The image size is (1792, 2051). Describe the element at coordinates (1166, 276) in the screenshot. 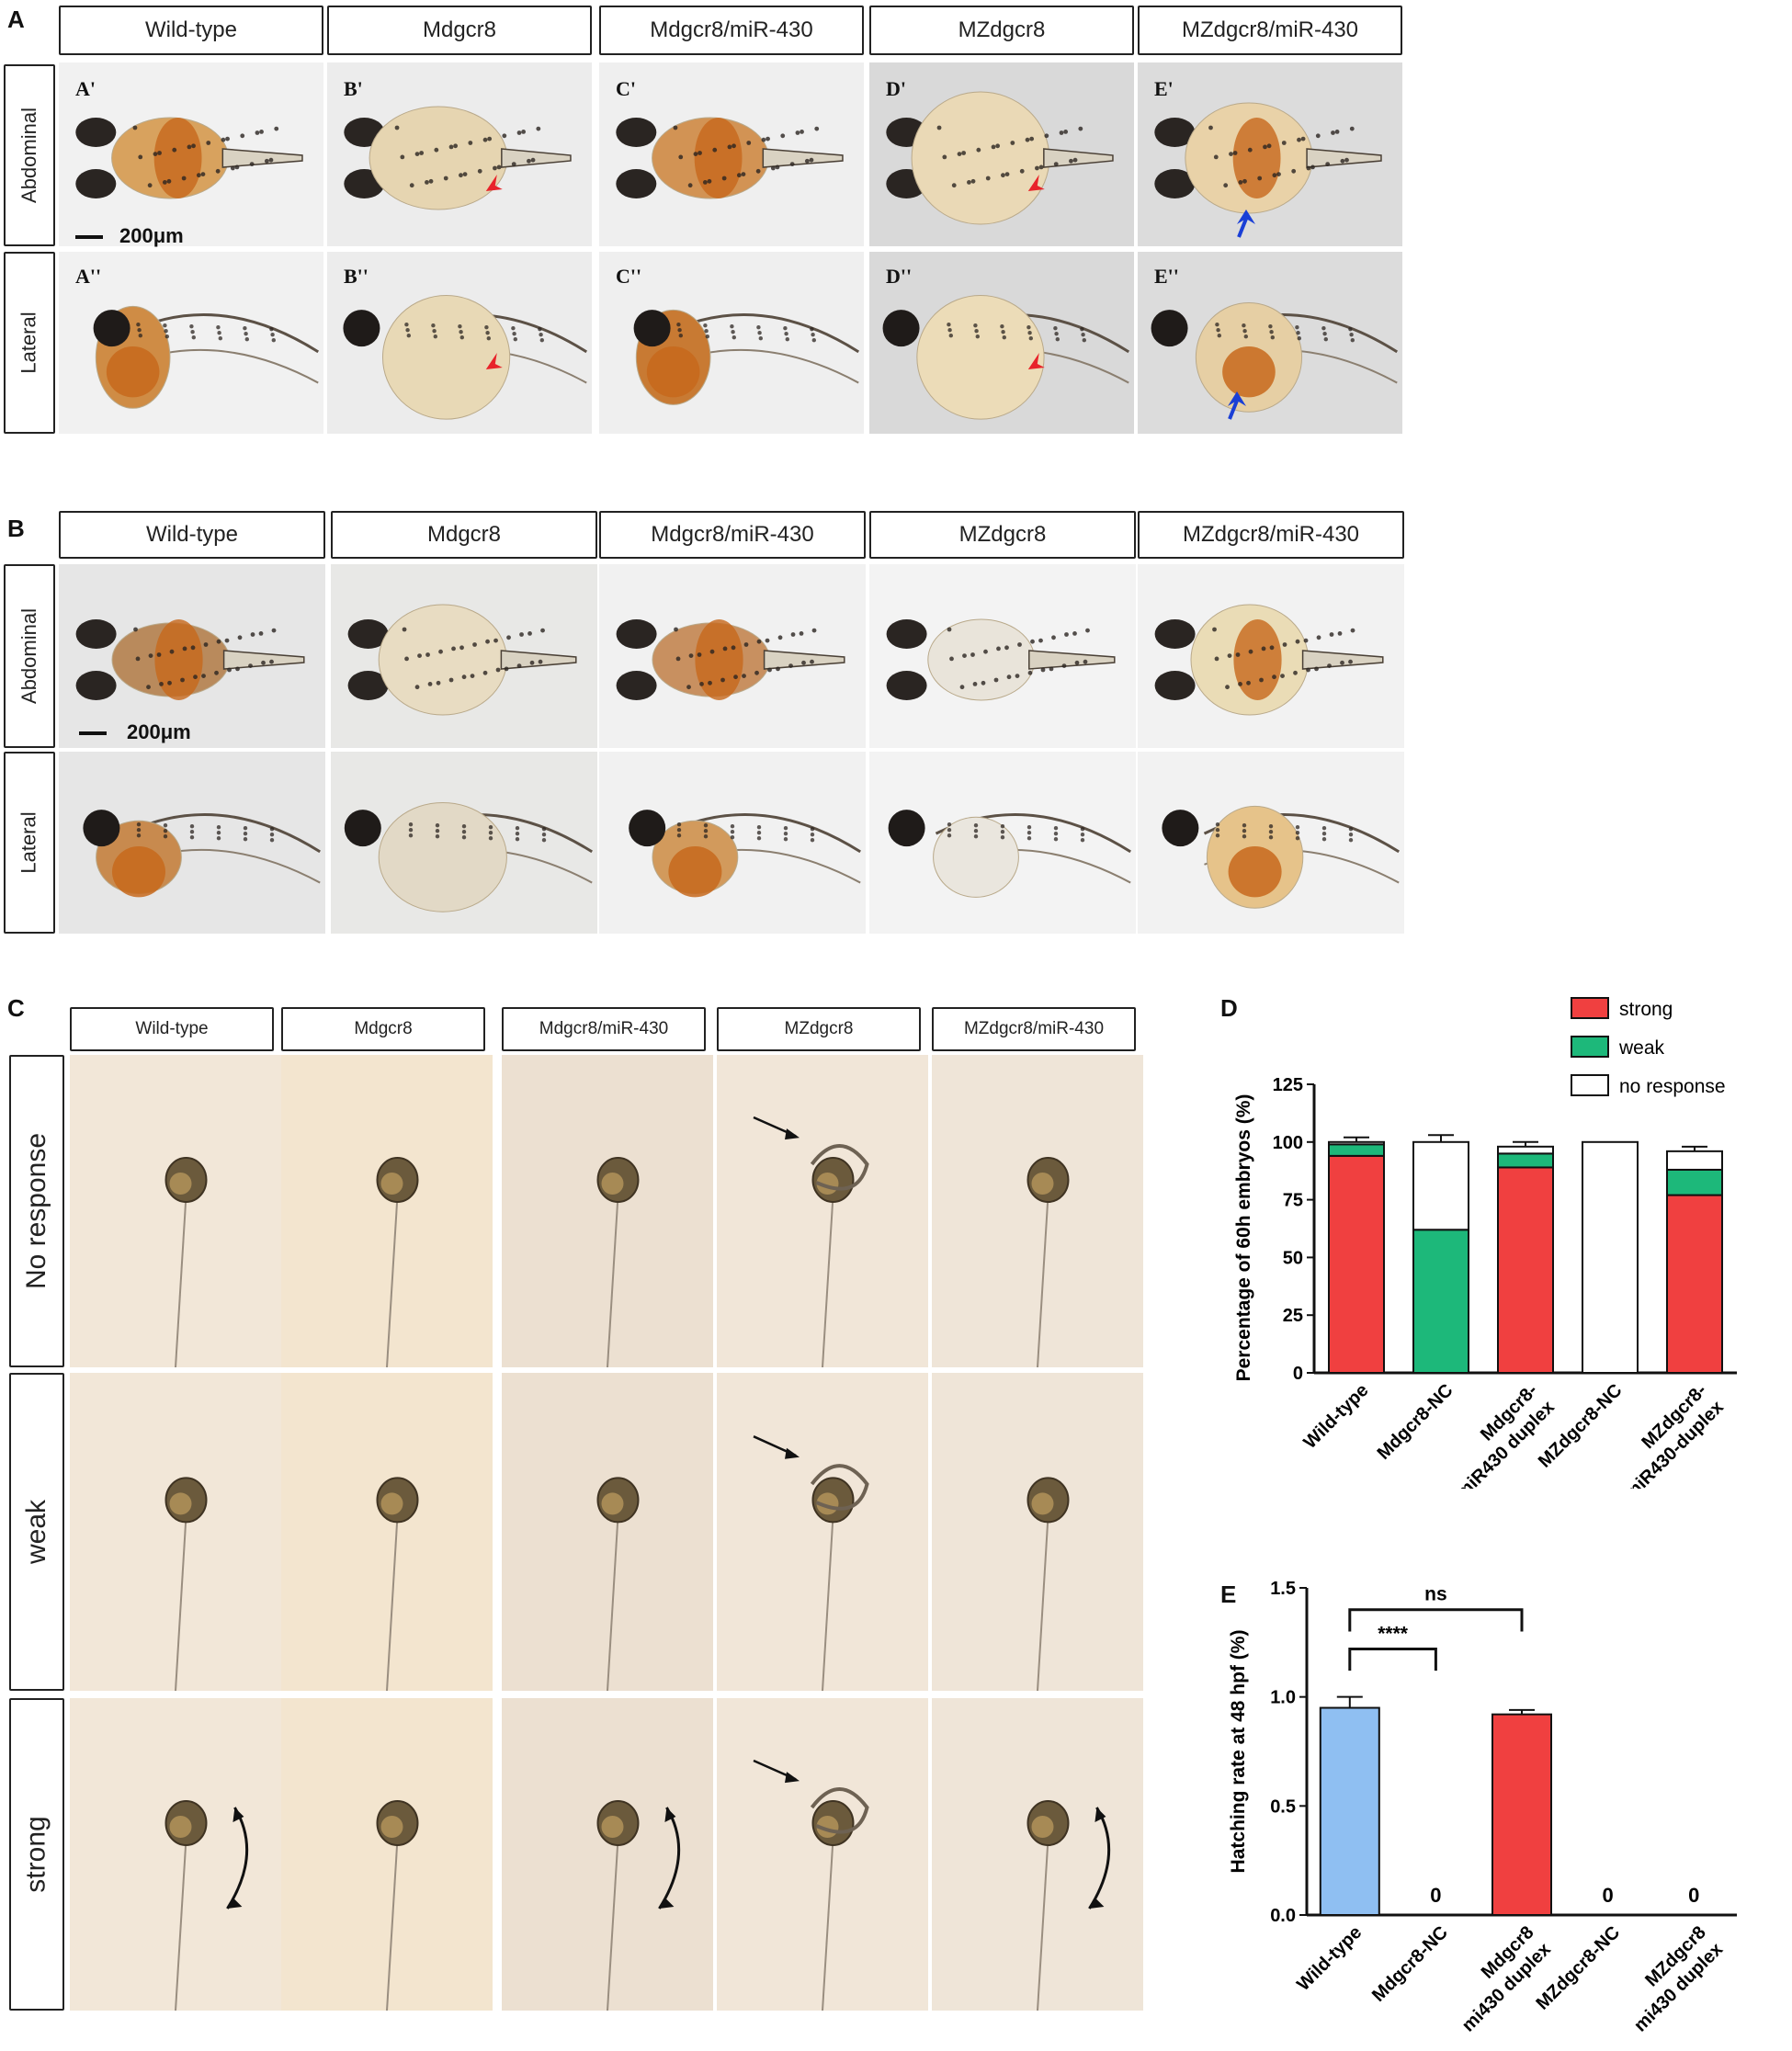

I see `panel-sublabel: E''` at that location.